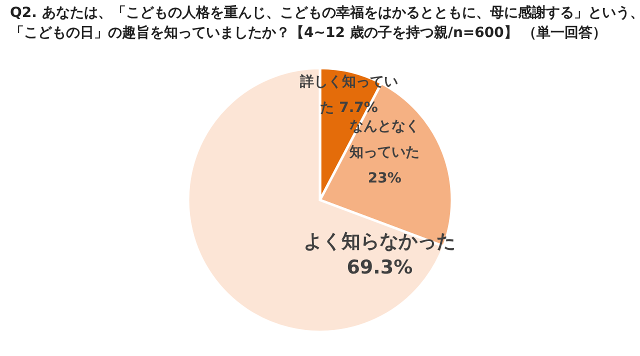  I want to click on chart-title: Q2. あなたは、「こどもの人格を重んじ、こどもの幸福をはかるとともに、母に感謝する」という、, so click(325, 12).